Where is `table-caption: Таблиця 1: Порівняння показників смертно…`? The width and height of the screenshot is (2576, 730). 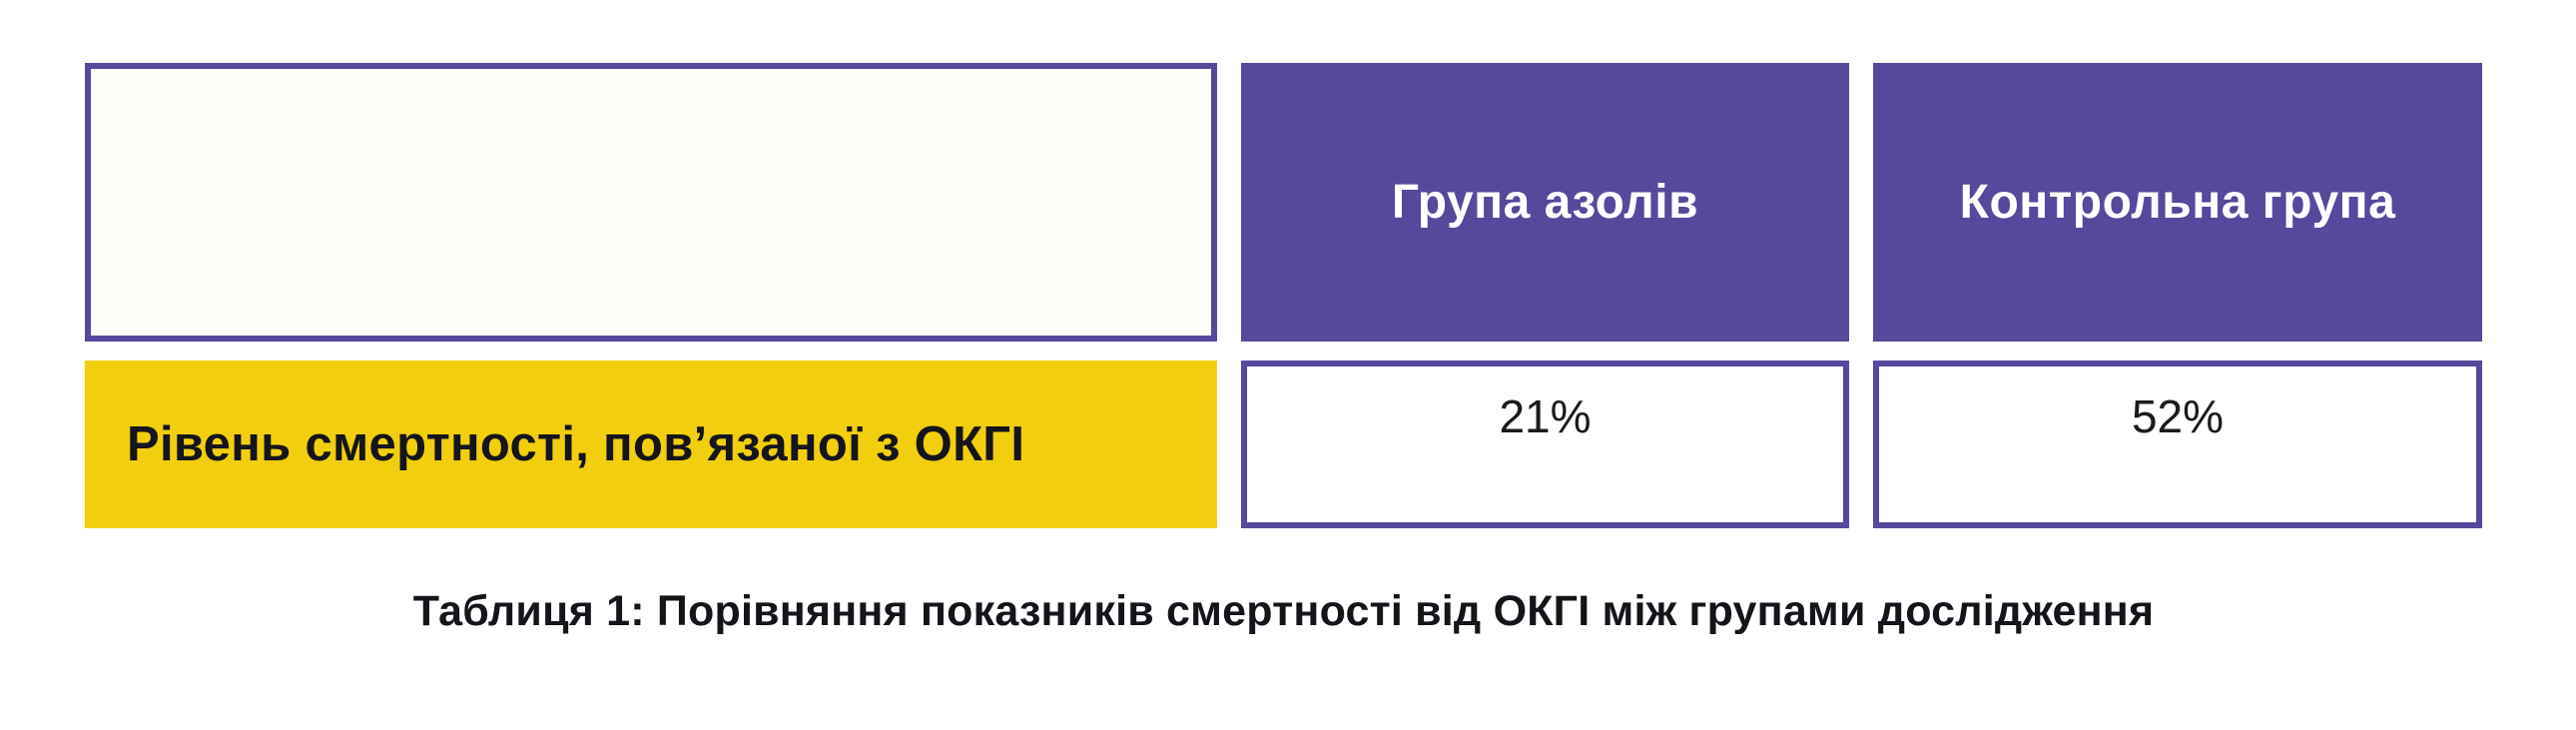 table-caption: Таблиця 1: Порівняння показників смертно… is located at coordinates (1283, 611).